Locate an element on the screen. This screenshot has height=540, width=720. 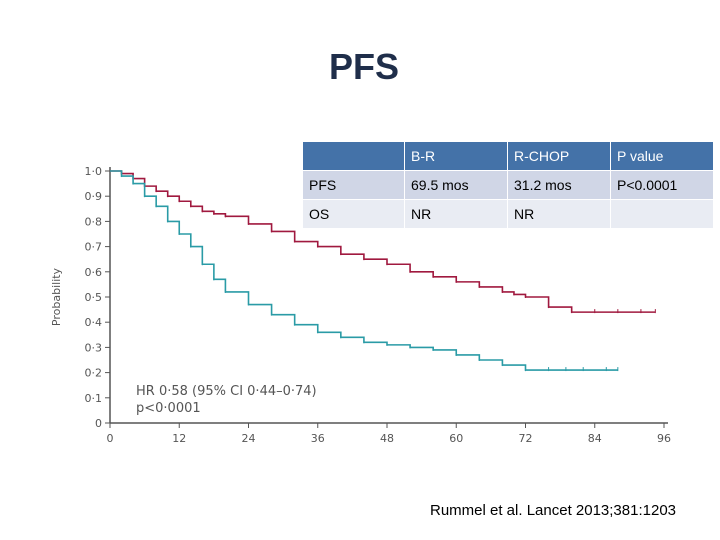
x-tick-label: 96 is located at coordinates (664, 438).